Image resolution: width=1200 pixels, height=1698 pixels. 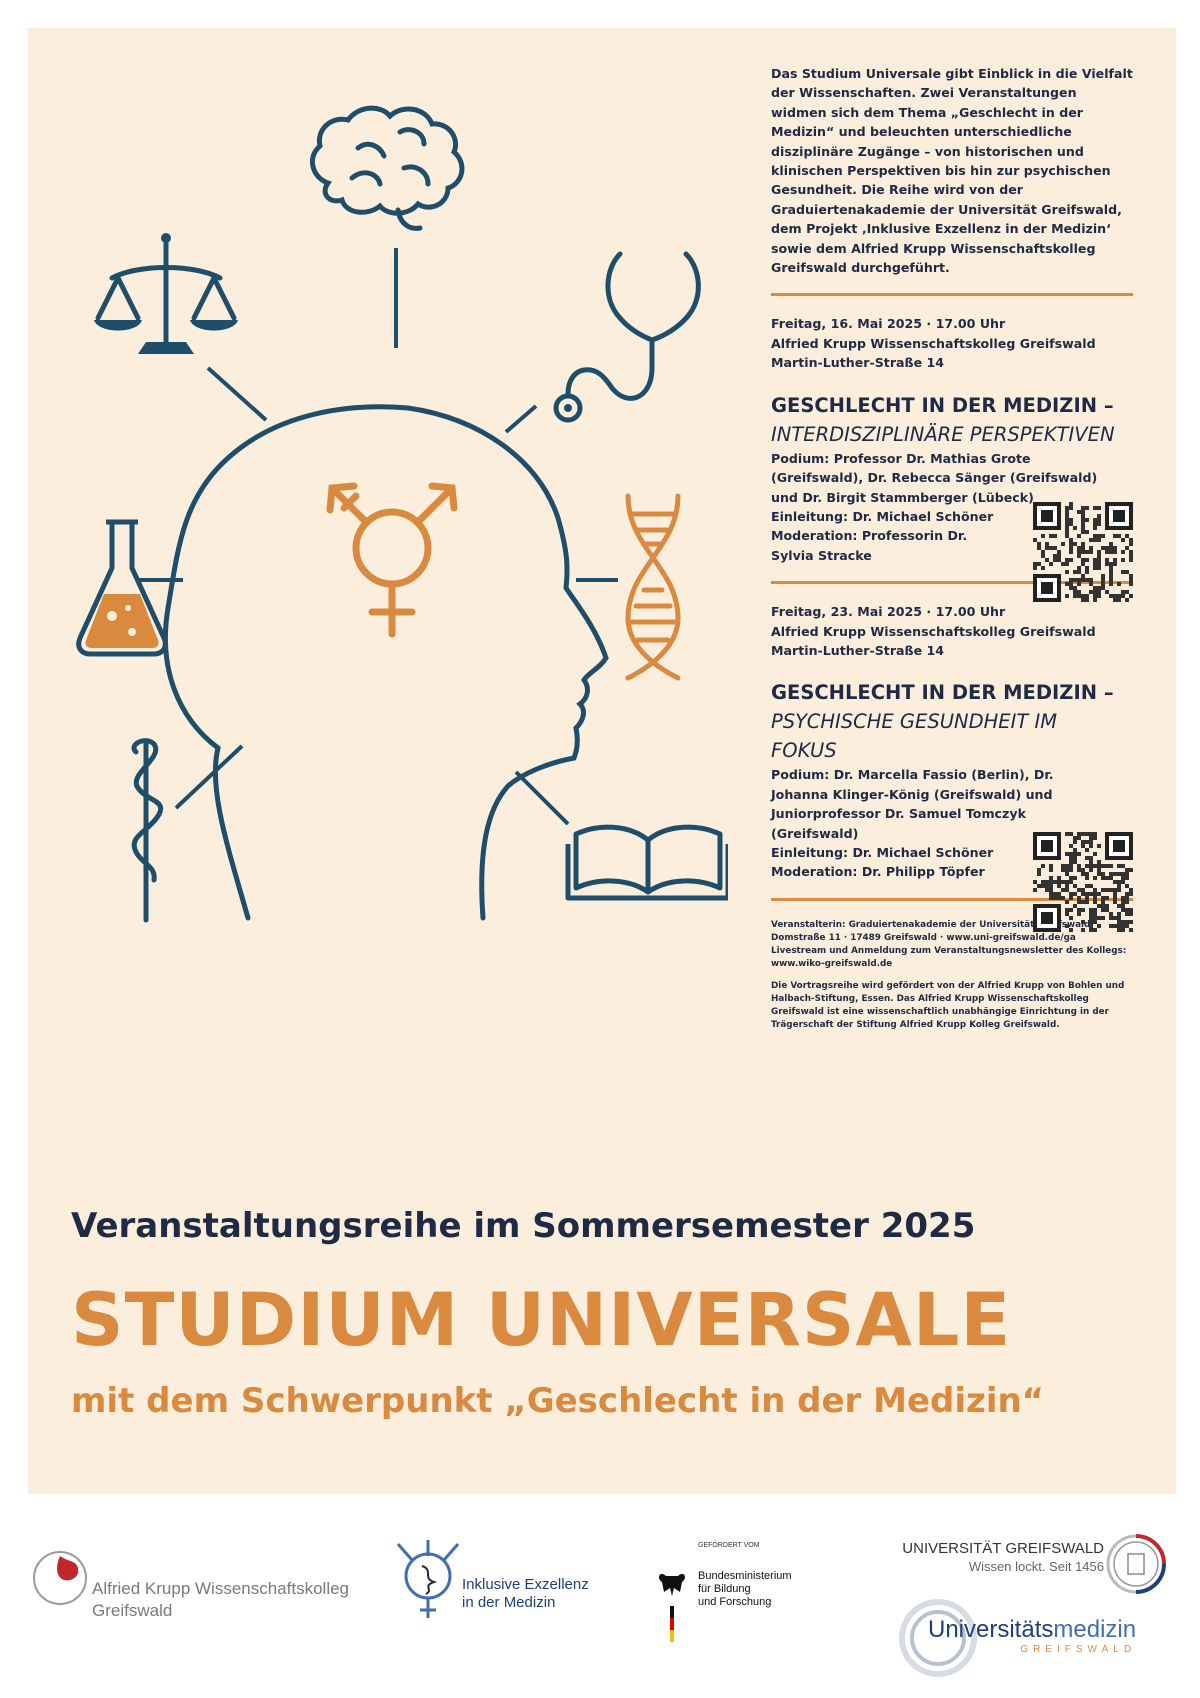 I want to click on event-date: Freitag, 16. Mai 2025 · 17.00 Uhr, so click(x=888, y=324).